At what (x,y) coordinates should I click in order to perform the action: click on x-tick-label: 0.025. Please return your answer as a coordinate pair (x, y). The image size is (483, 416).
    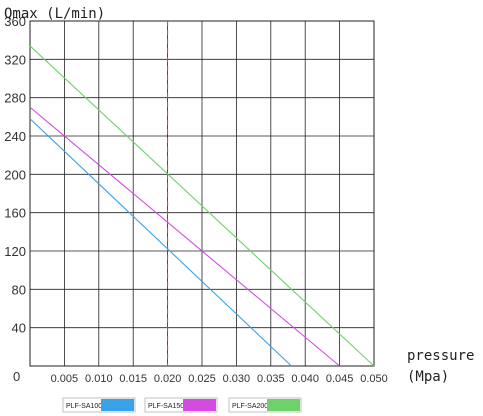
    Looking at the image, I should click on (202, 379).